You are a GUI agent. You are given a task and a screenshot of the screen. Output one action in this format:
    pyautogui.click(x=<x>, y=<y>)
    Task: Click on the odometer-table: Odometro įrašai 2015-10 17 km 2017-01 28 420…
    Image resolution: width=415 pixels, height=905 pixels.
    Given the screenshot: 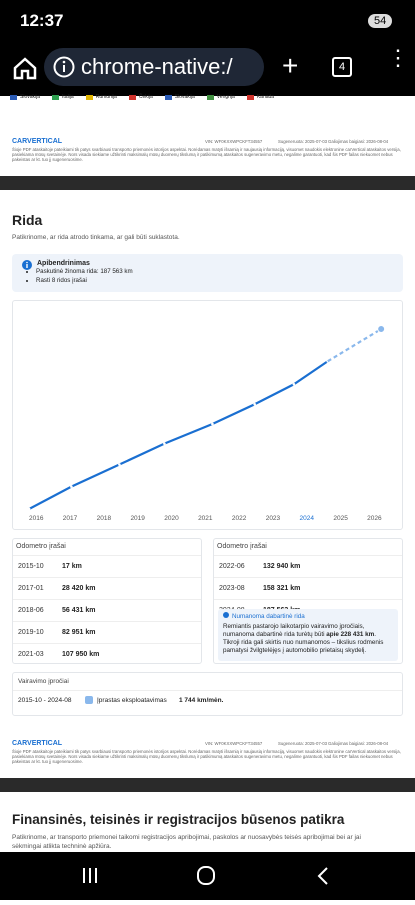 What is the action you would take?
    pyautogui.click(x=107, y=601)
    